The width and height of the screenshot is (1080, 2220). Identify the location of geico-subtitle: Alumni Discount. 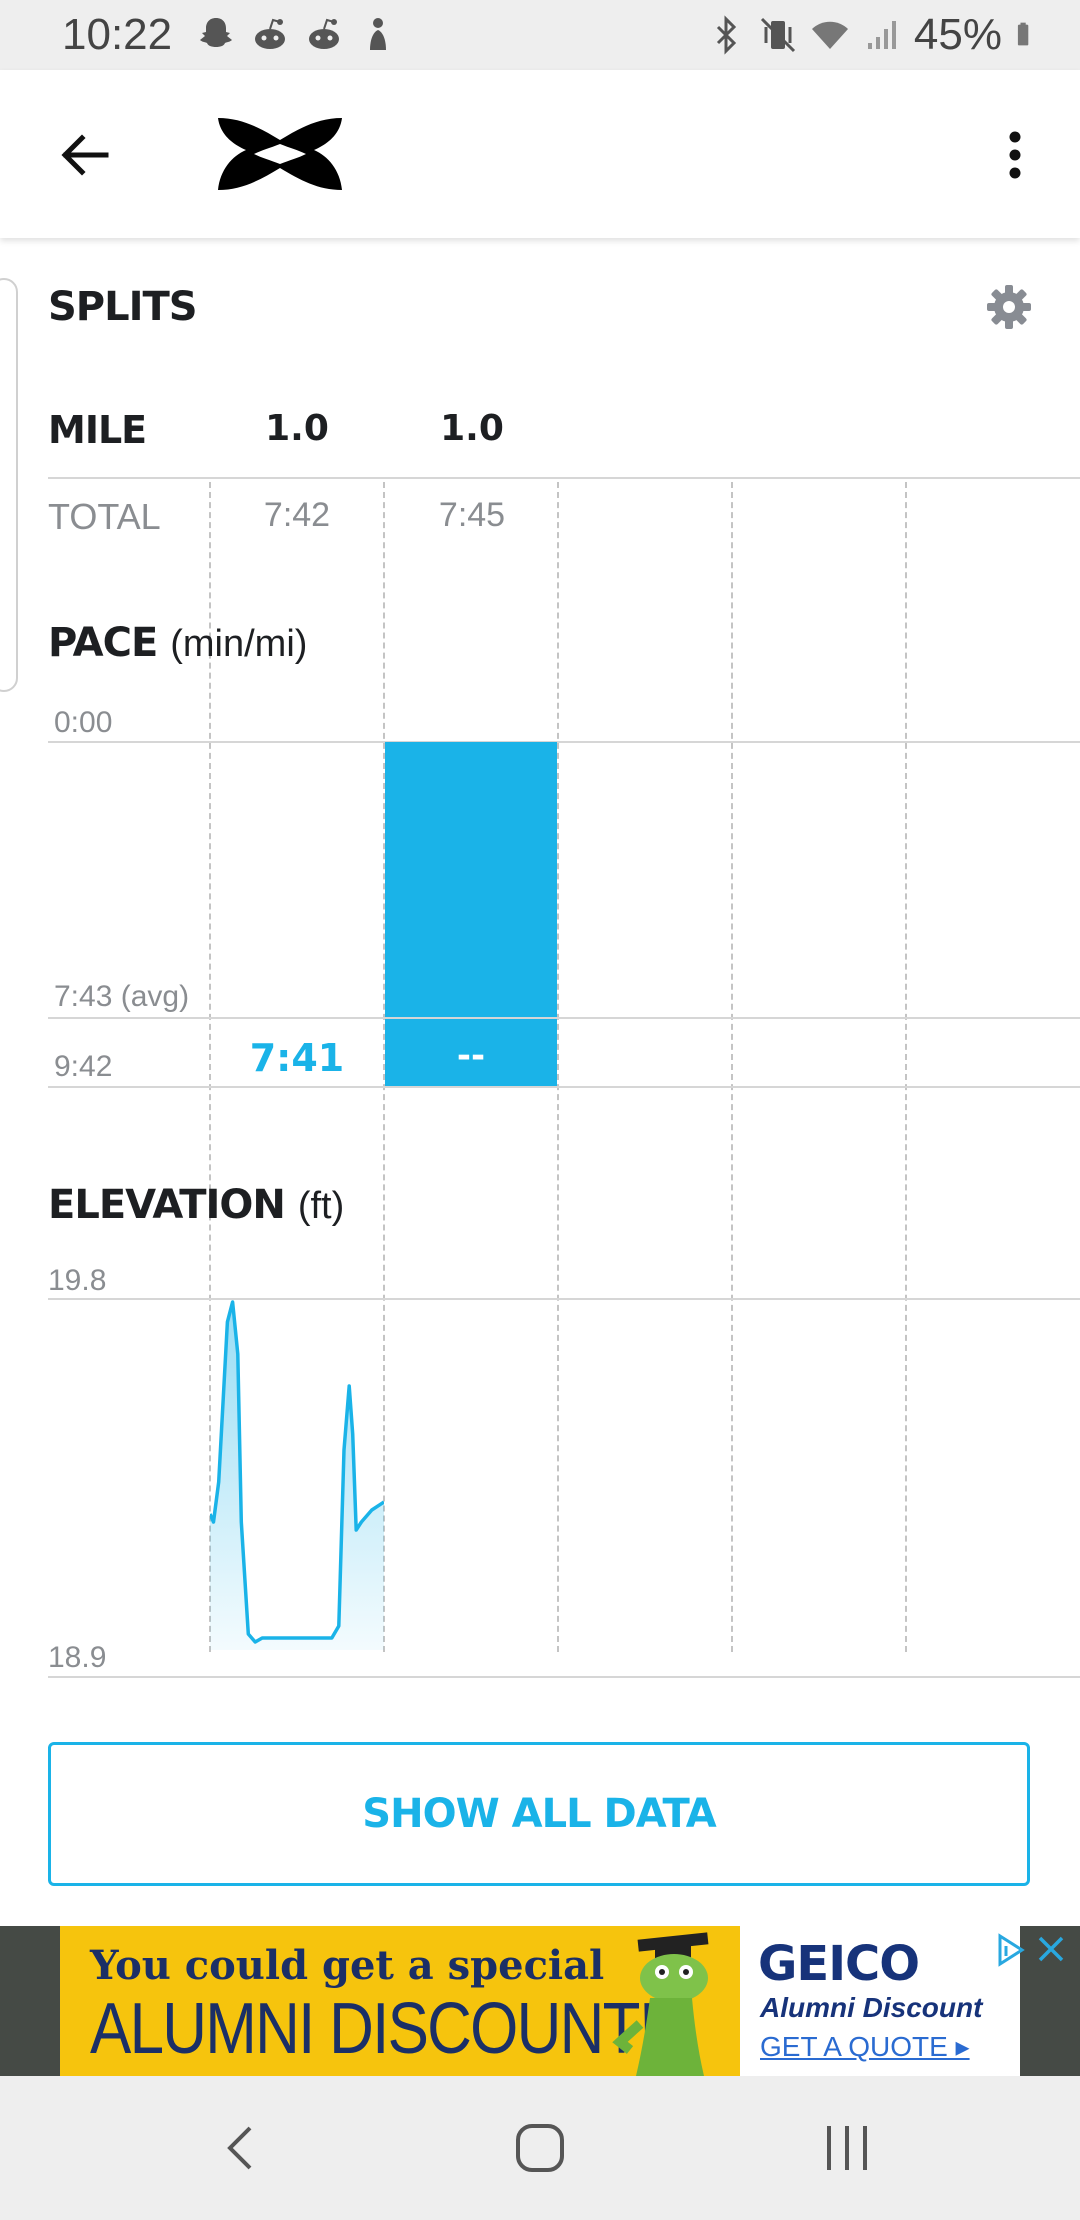
(871, 2007).